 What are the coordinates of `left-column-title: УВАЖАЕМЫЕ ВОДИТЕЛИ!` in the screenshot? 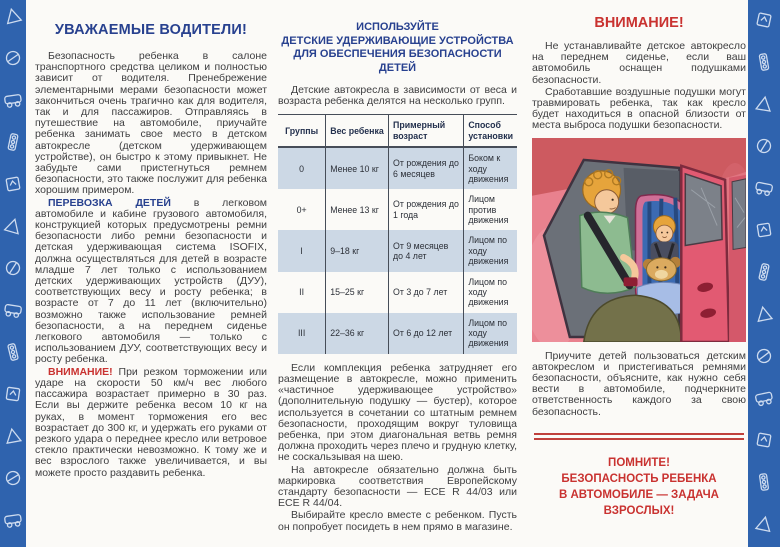 It's located at (151, 30).